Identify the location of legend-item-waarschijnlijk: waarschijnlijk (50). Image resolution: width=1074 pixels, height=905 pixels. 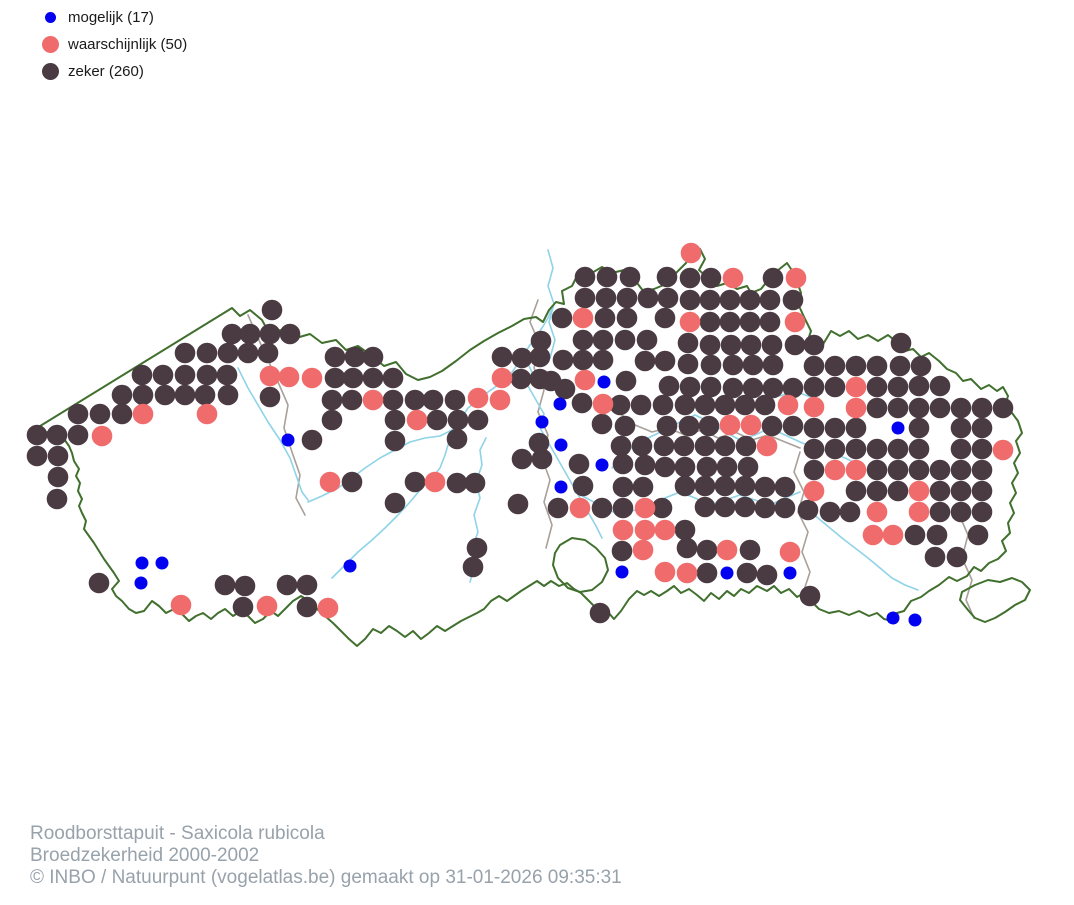
(110, 44).